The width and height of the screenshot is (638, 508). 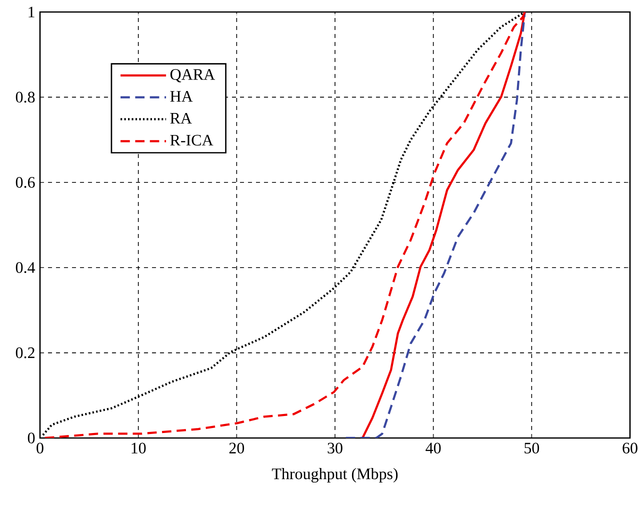 I want to click on y-tick-label: 0.4, so click(x=26, y=268).